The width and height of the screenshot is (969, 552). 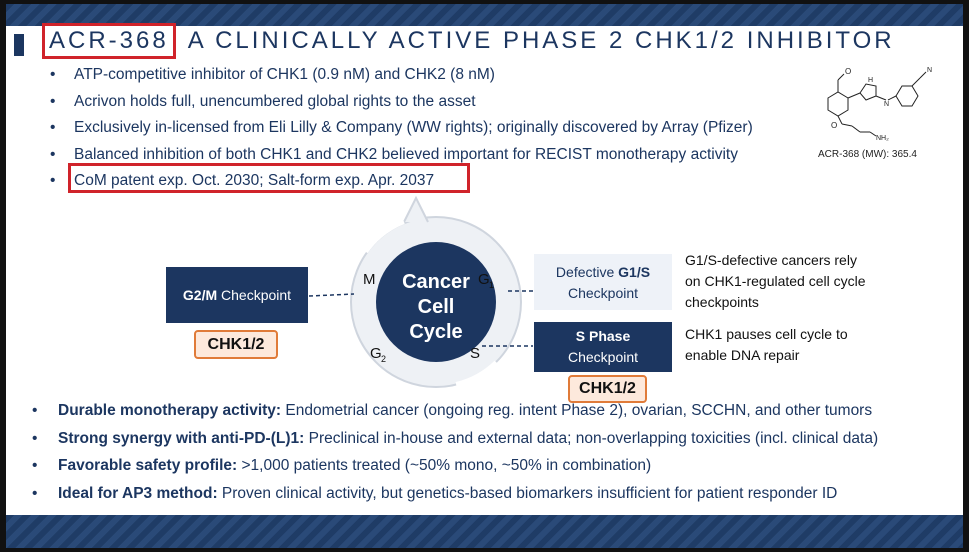 I want to click on accent-bar, so click(x=19, y=45).